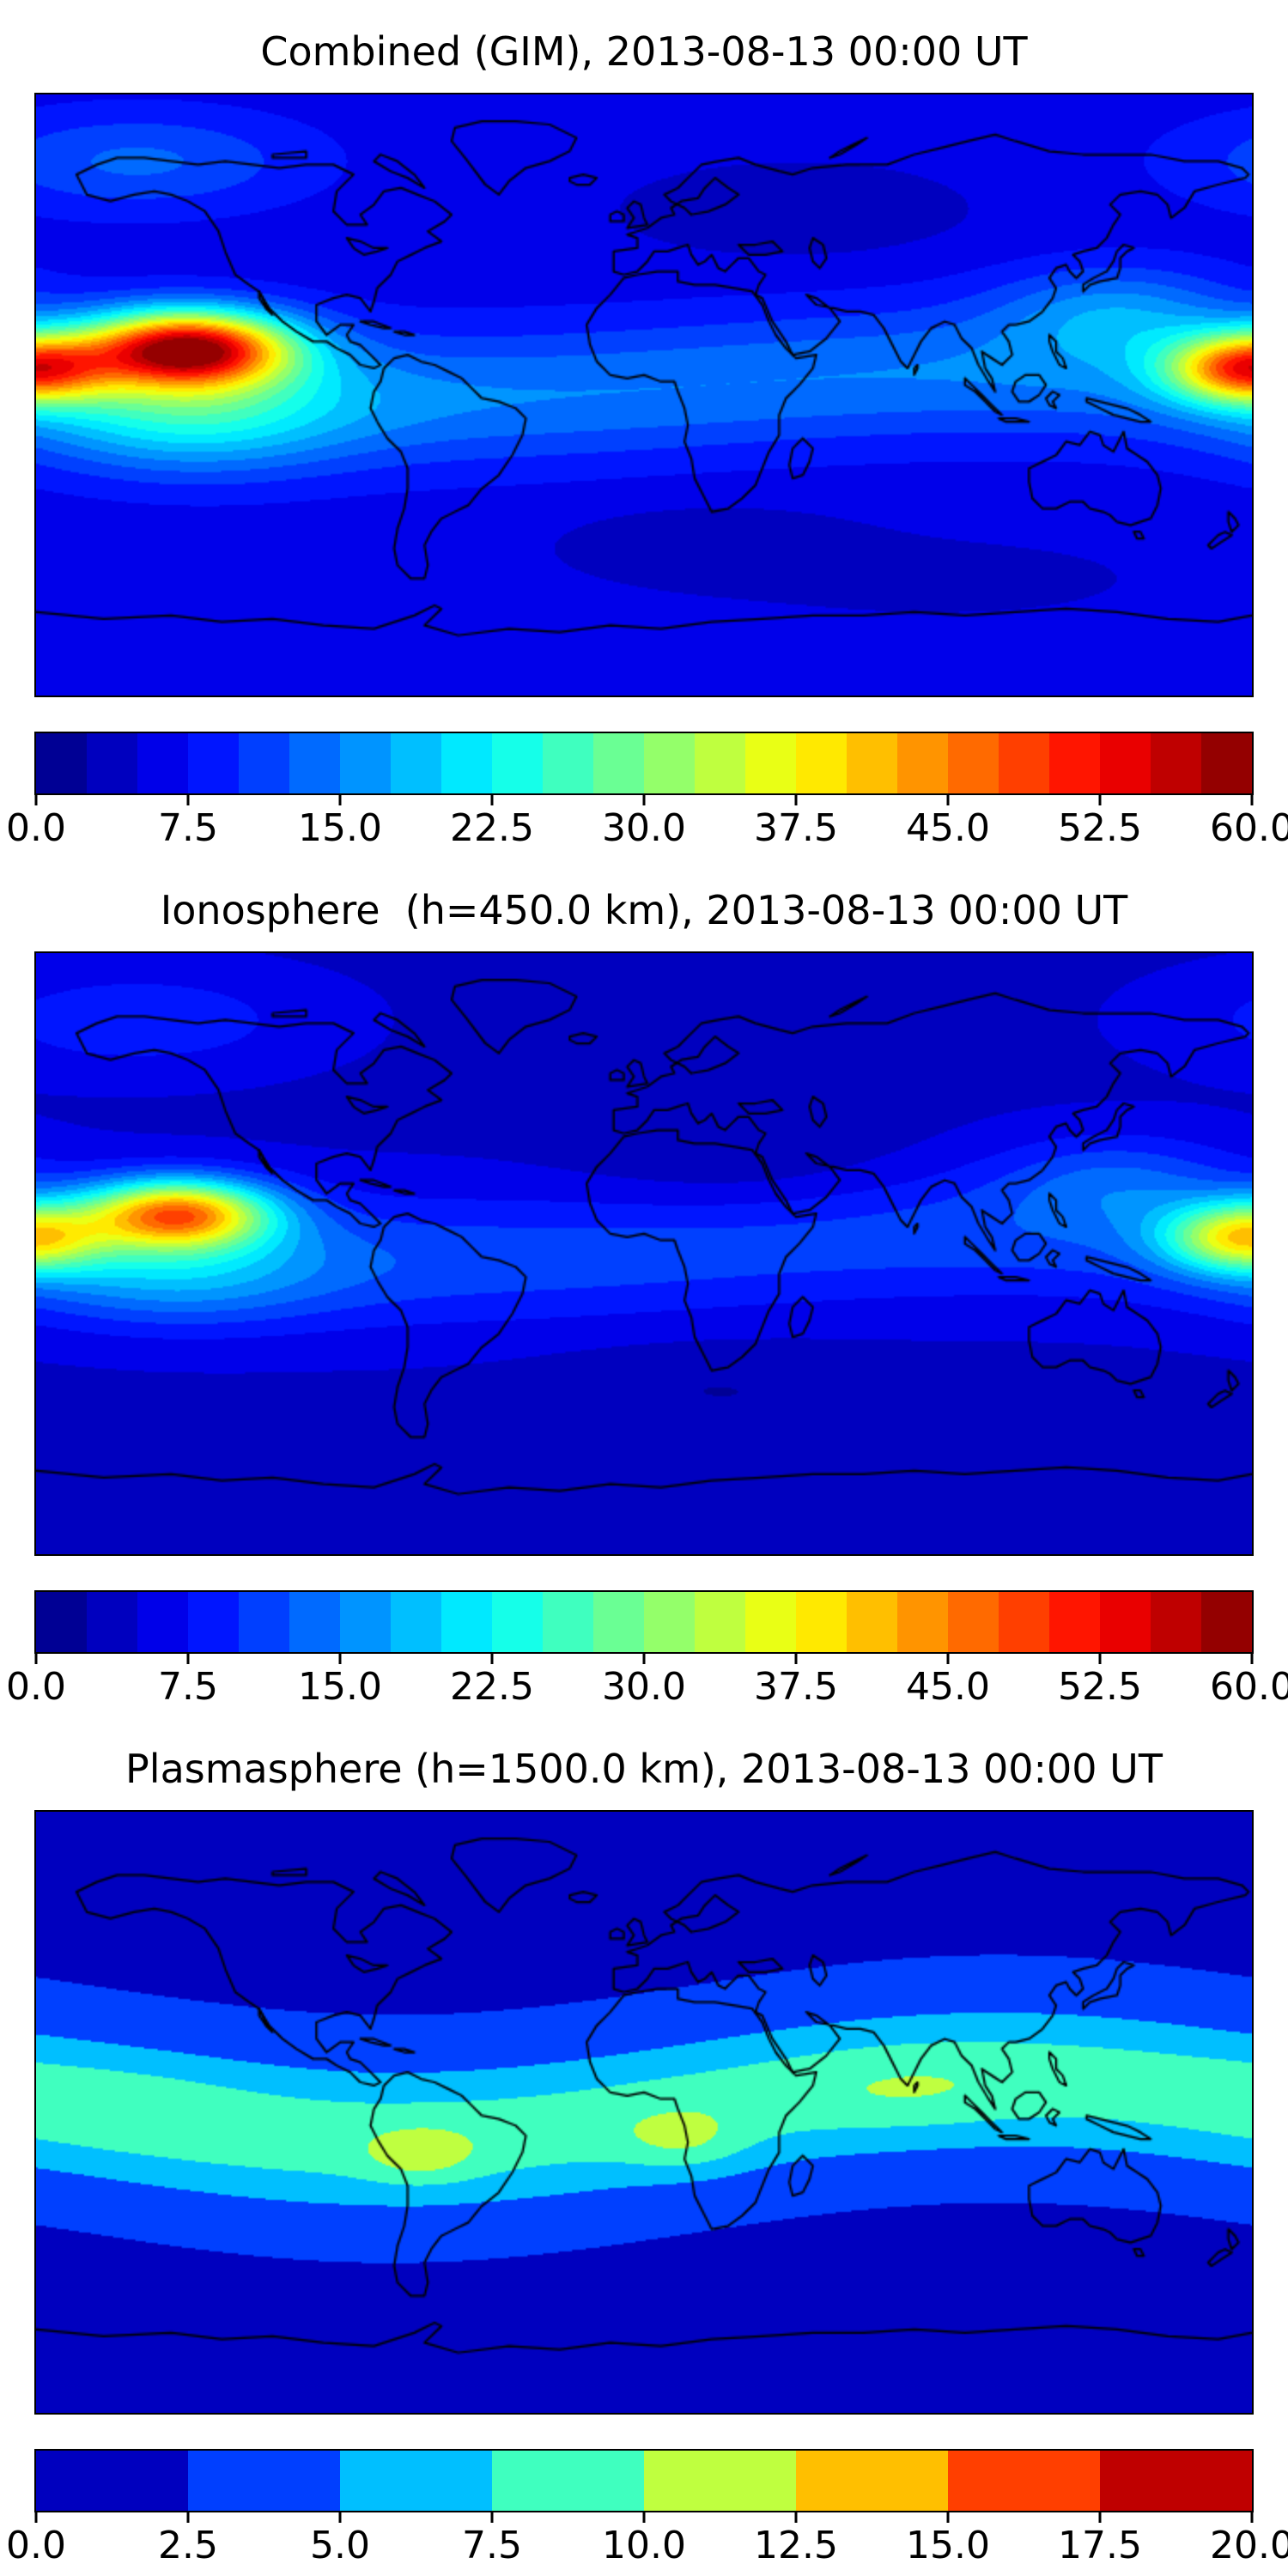 The width and height of the screenshot is (1288, 2576). What do you see at coordinates (1100, 2545) in the screenshot?
I see `colorbar-tick-label: 17.5` at bounding box center [1100, 2545].